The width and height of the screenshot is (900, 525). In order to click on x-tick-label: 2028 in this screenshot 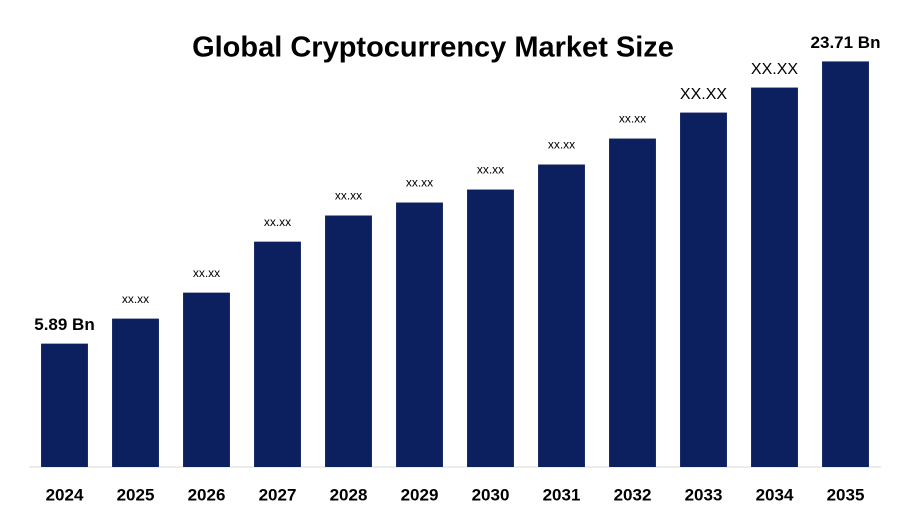, I will do `click(349, 494)`.